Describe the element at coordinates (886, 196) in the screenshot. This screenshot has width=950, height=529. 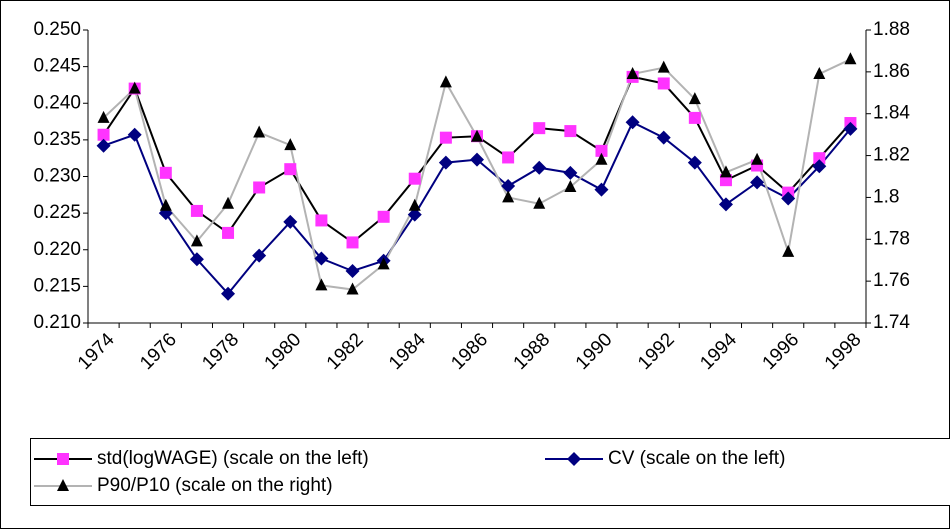
I see `y2-tick-label: 1.8` at that location.